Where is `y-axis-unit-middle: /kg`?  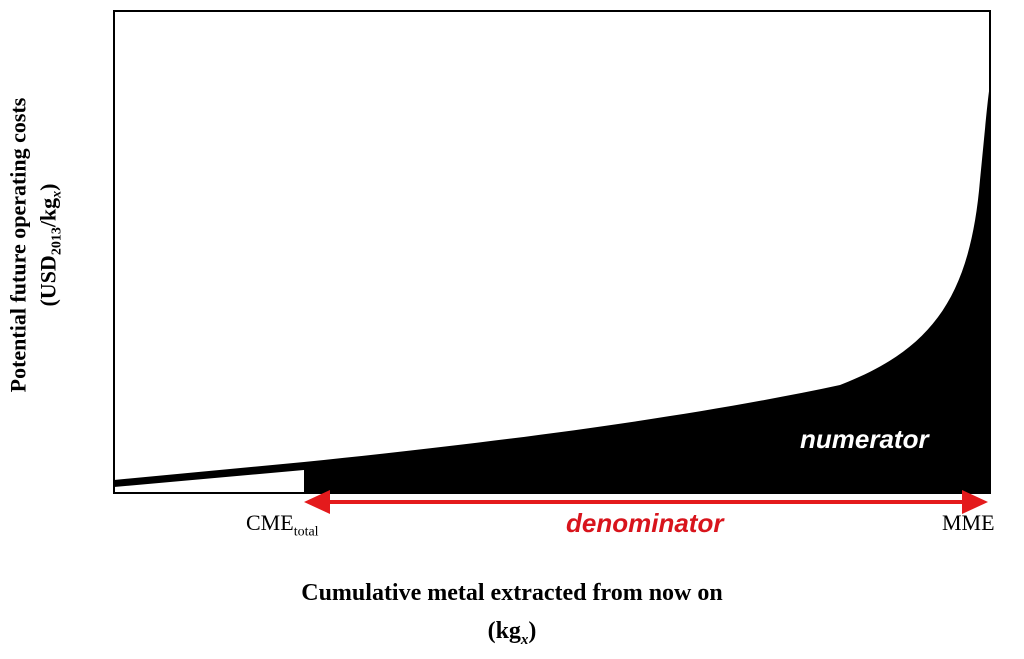
y-axis-unit-middle: /kg is located at coordinates (48, 212).